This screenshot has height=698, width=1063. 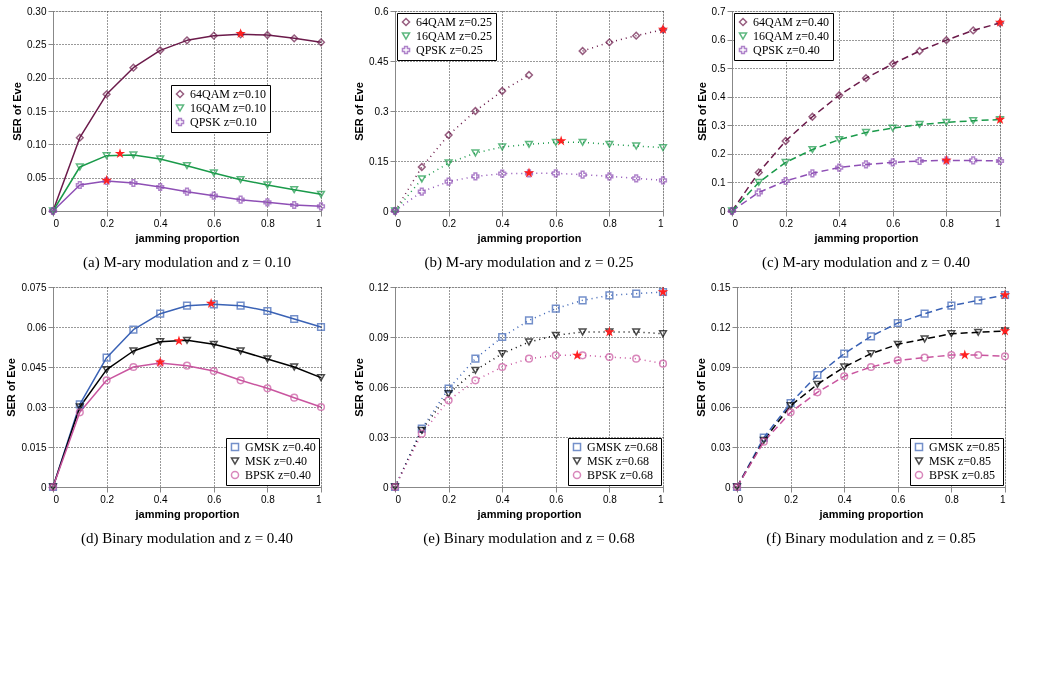 I want to click on text: (f) Binary modulation and z = 0.85, so click(x=871, y=538).